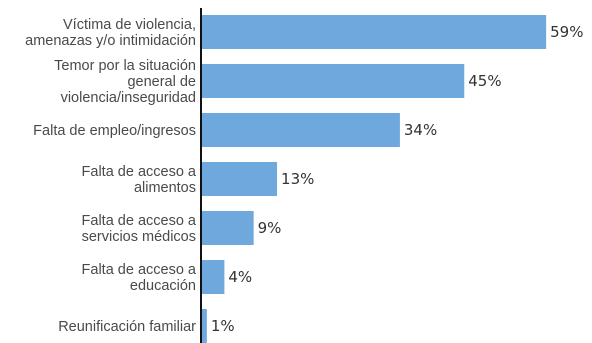 The width and height of the screenshot is (592, 343). Describe the element at coordinates (161, 82) in the screenshot. I see `category-label-line: general de` at that location.